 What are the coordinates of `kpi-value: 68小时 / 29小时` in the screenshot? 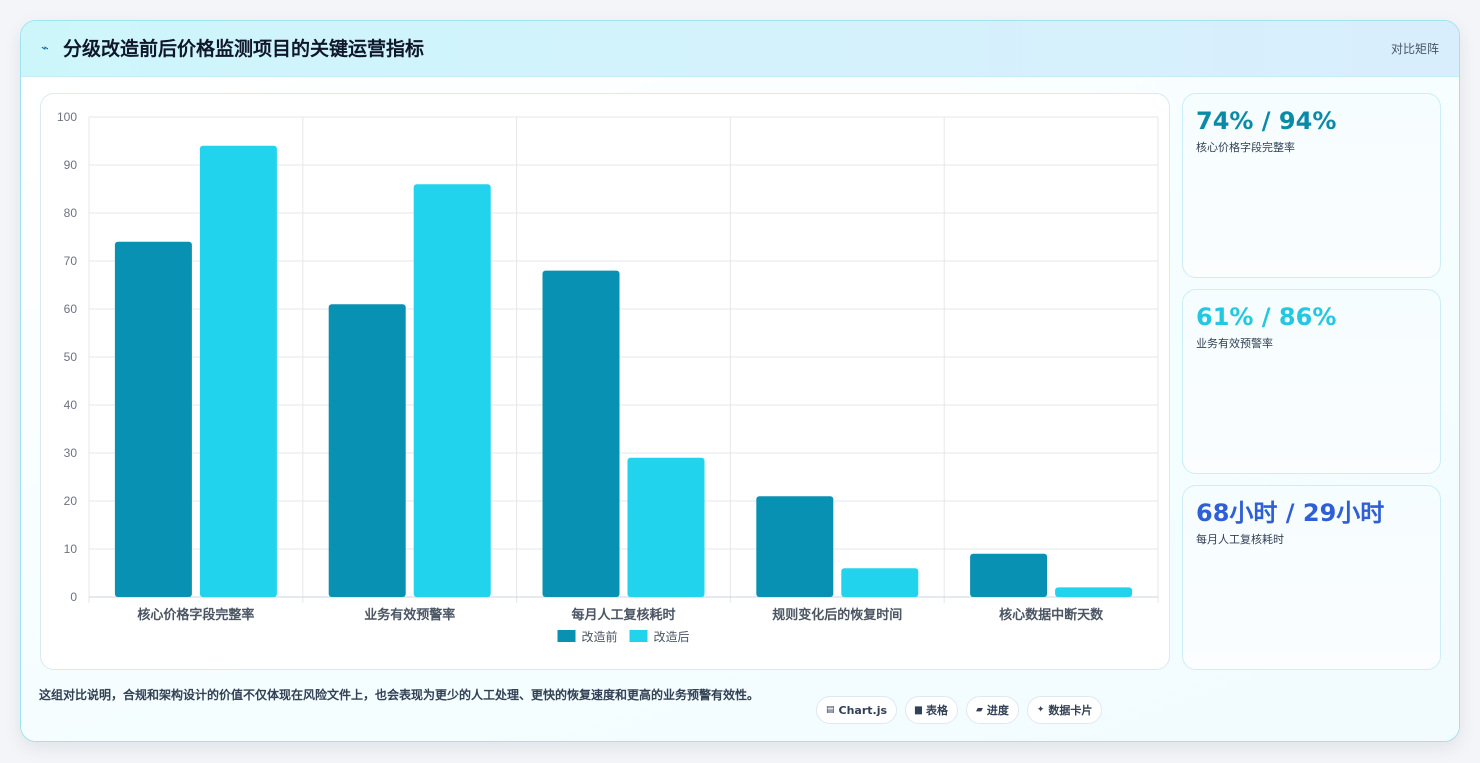 It's located at (1290, 513).